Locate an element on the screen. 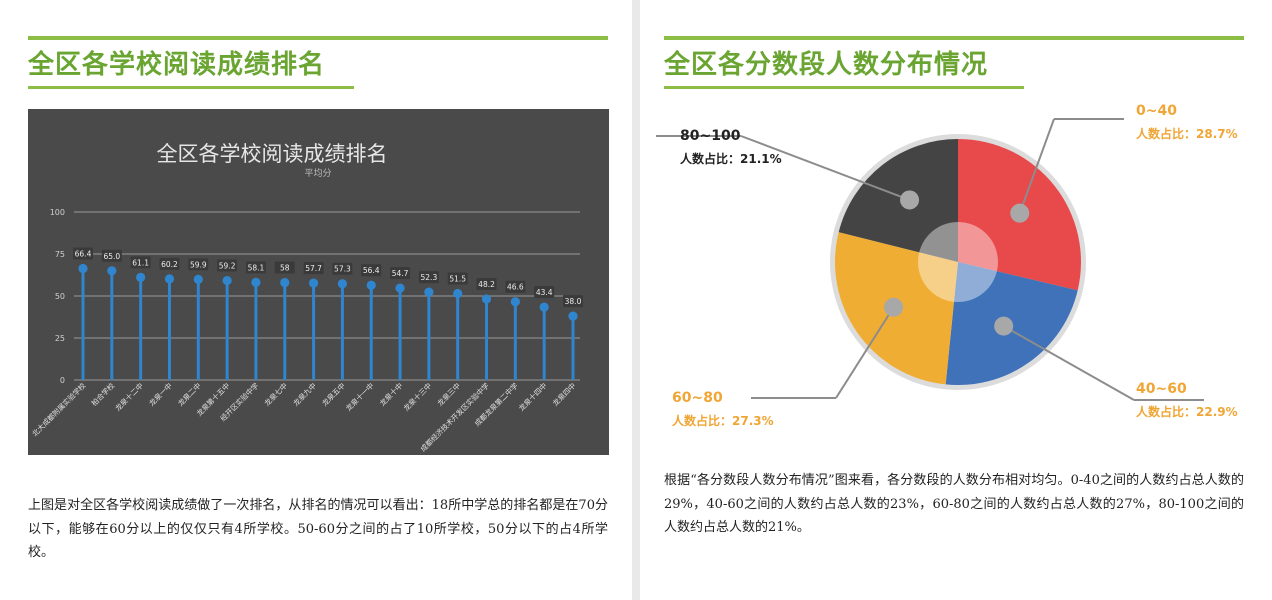 The height and width of the screenshot is (600, 1272). data-label: 54.7 is located at coordinates (400, 273).